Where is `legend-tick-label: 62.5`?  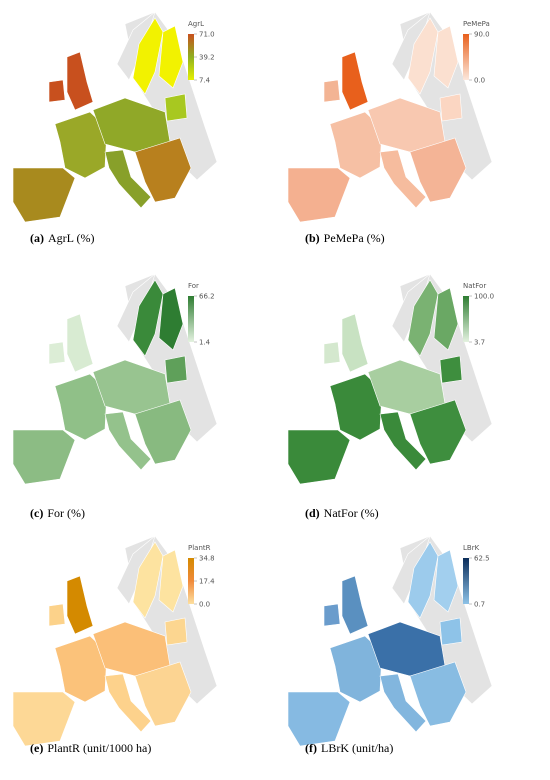
legend-tick-label: 62.5 is located at coordinates (482, 559).